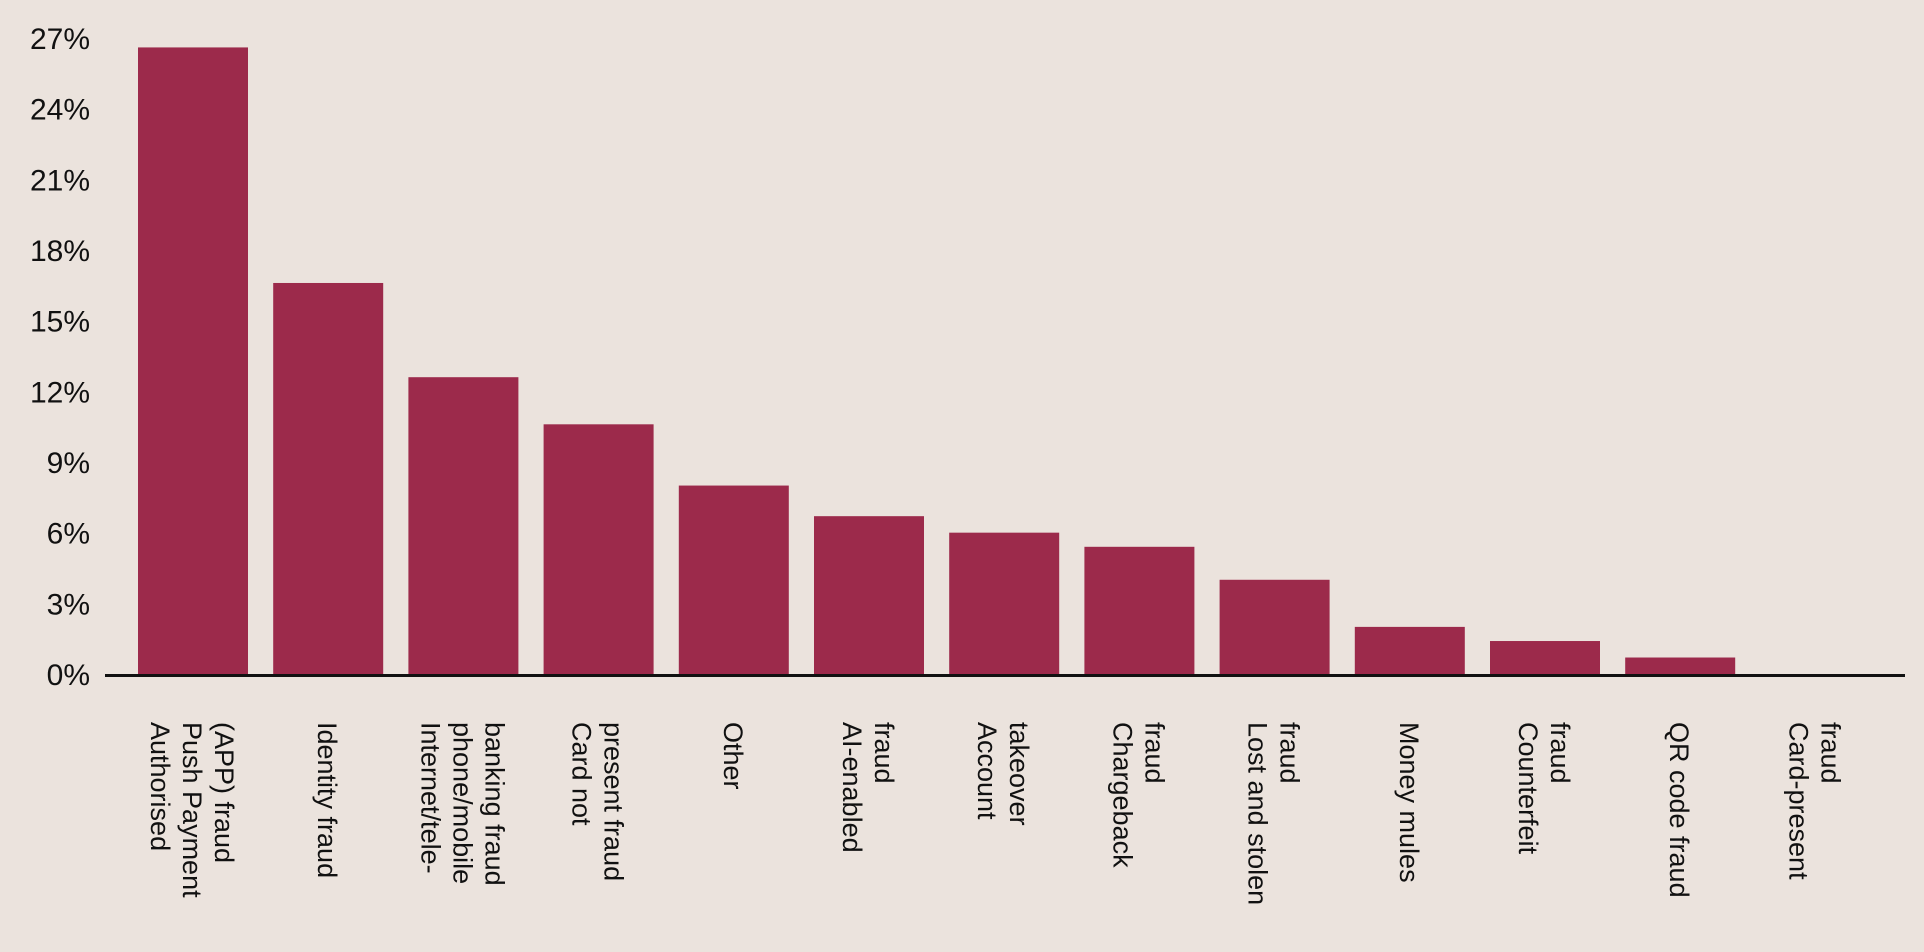  I want to click on y-tick-label: 6%, so click(68, 534).